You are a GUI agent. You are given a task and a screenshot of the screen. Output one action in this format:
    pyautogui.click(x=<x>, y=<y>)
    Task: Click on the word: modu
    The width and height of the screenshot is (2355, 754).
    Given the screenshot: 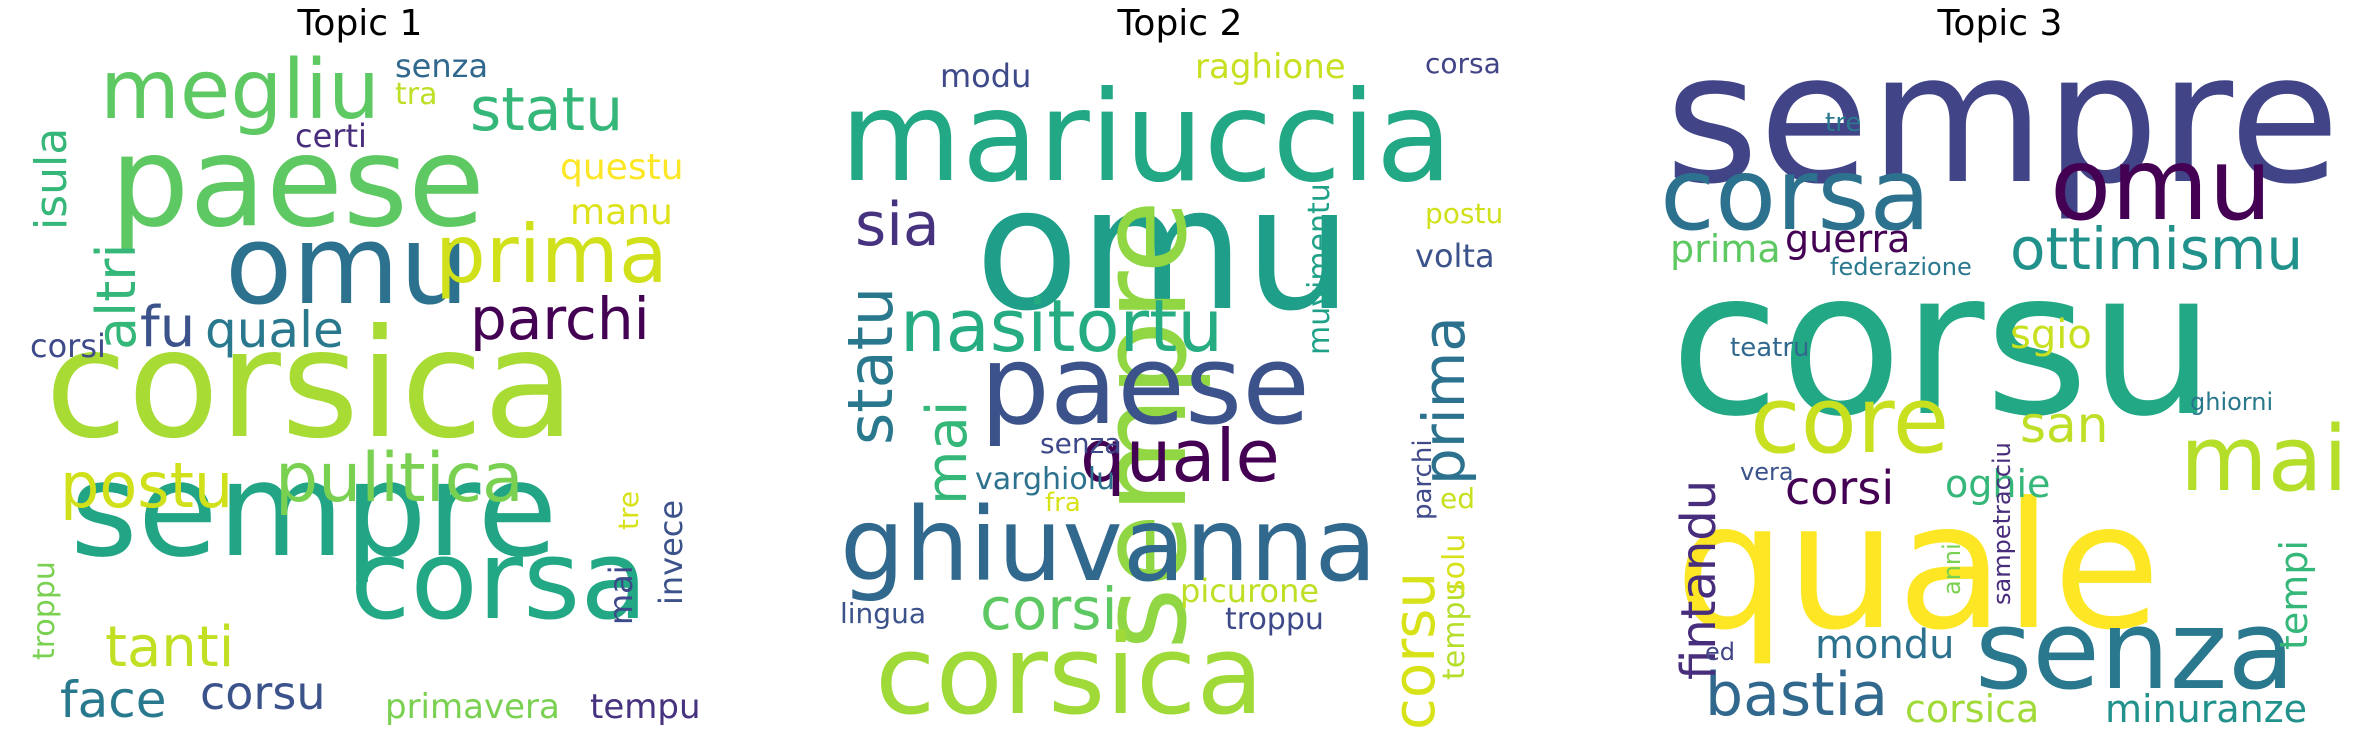 What is the action you would take?
    pyautogui.click(x=986, y=76)
    